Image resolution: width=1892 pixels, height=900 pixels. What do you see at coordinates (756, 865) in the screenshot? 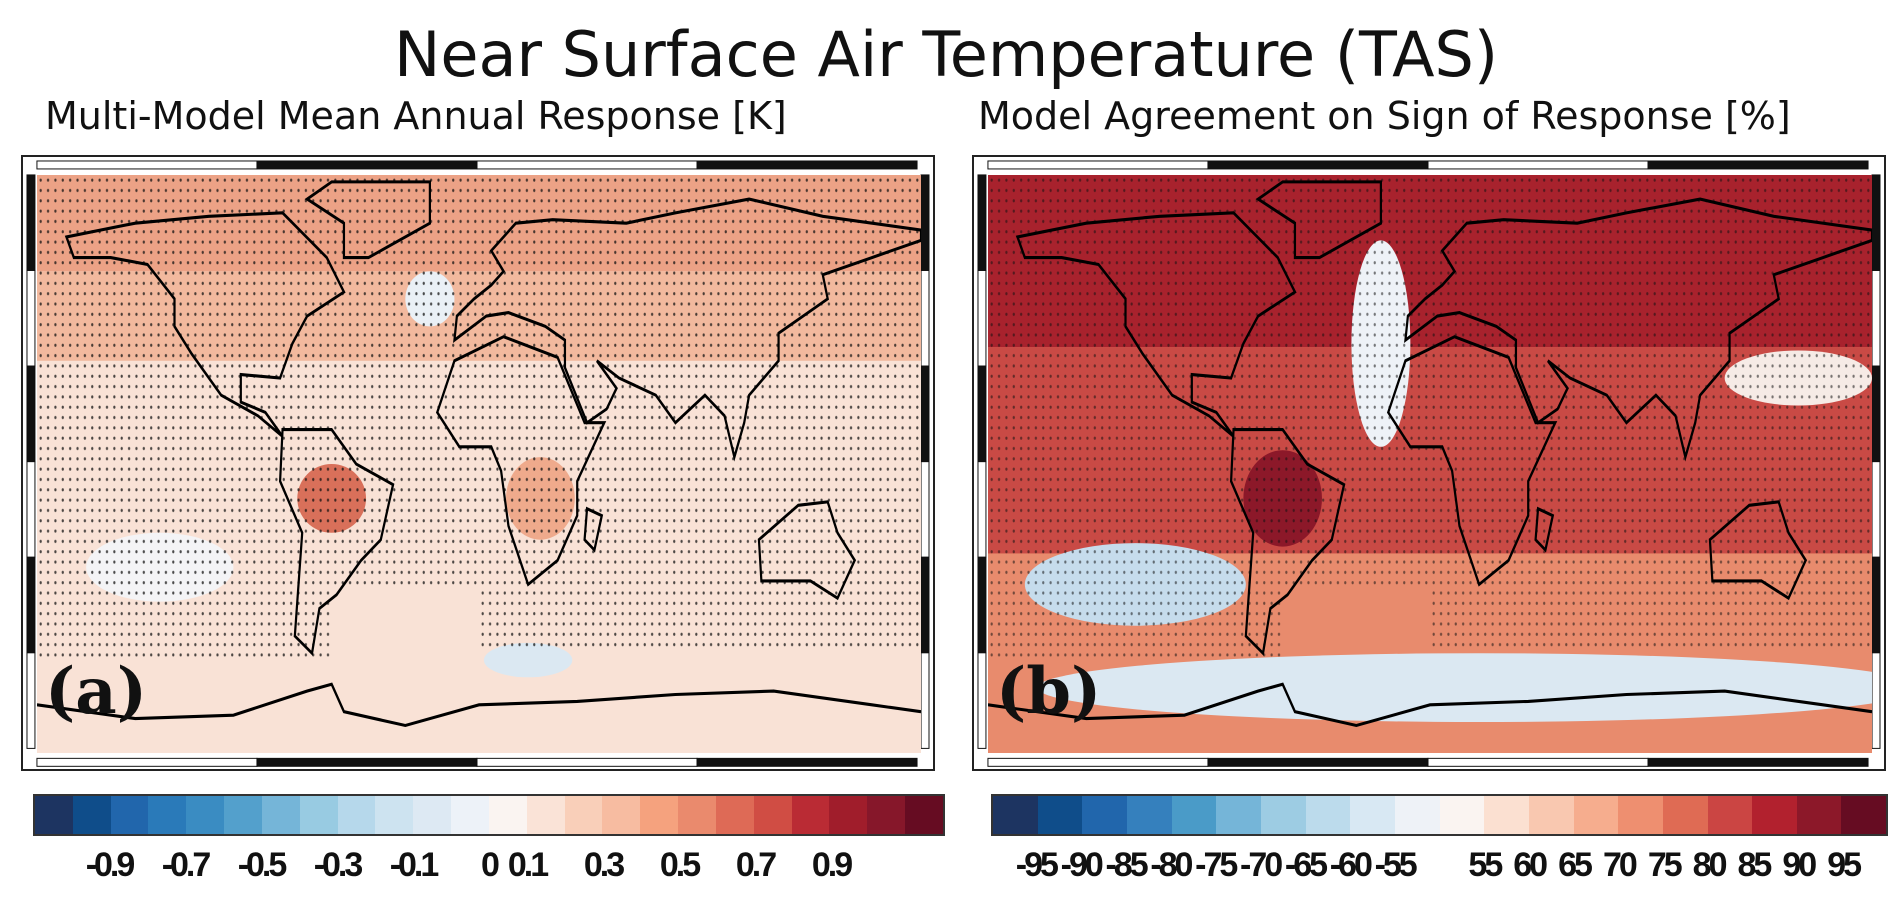
I see `colorbar-tick-label: 0.7` at bounding box center [756, 865].